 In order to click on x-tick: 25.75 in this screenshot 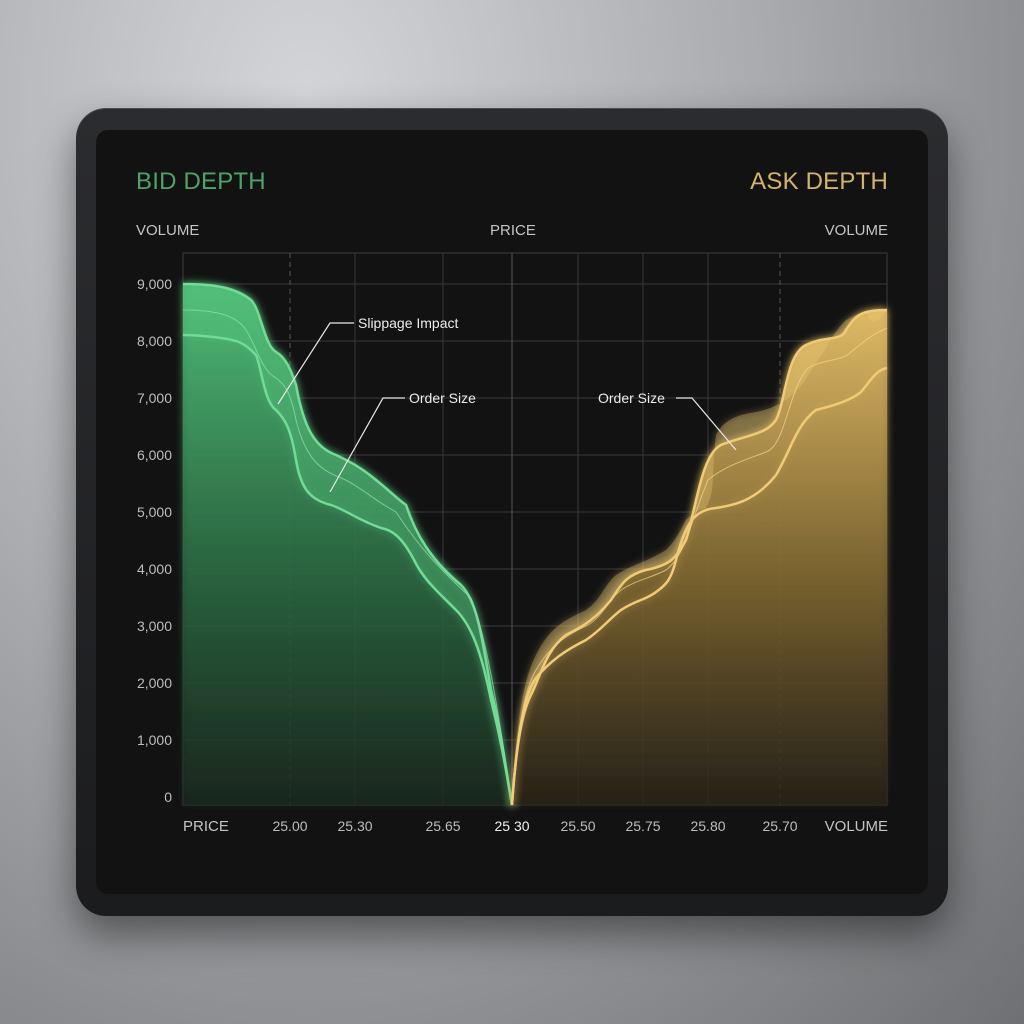, I will do `click(643, 826)`.